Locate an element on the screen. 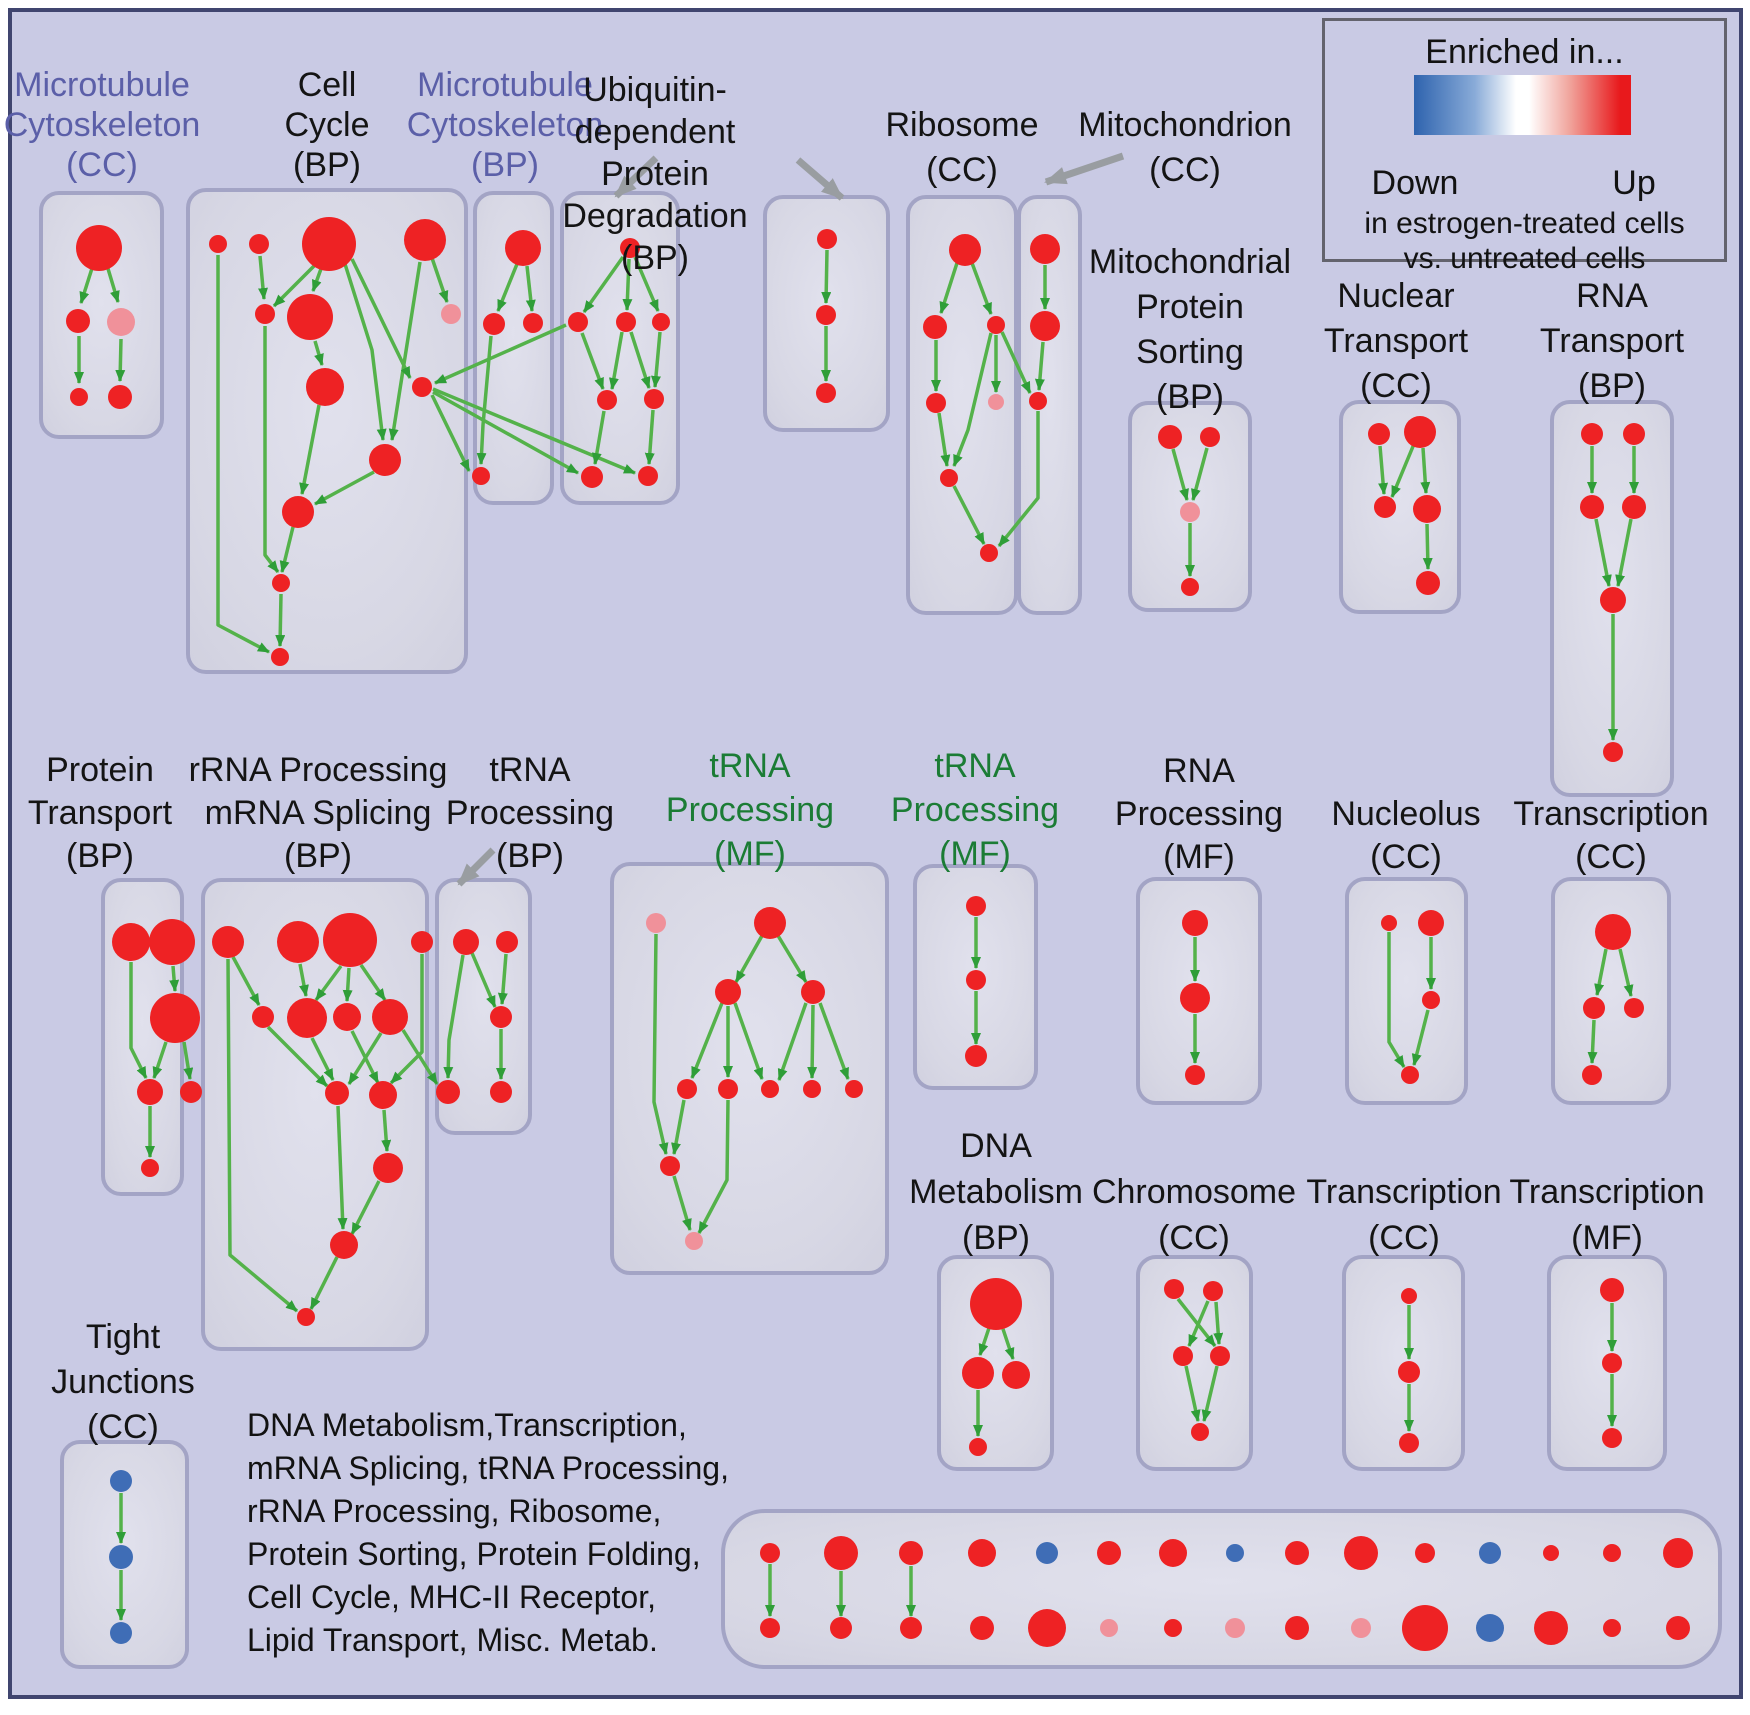  legend-up-label: Up is located at coordinates (1634, 183).